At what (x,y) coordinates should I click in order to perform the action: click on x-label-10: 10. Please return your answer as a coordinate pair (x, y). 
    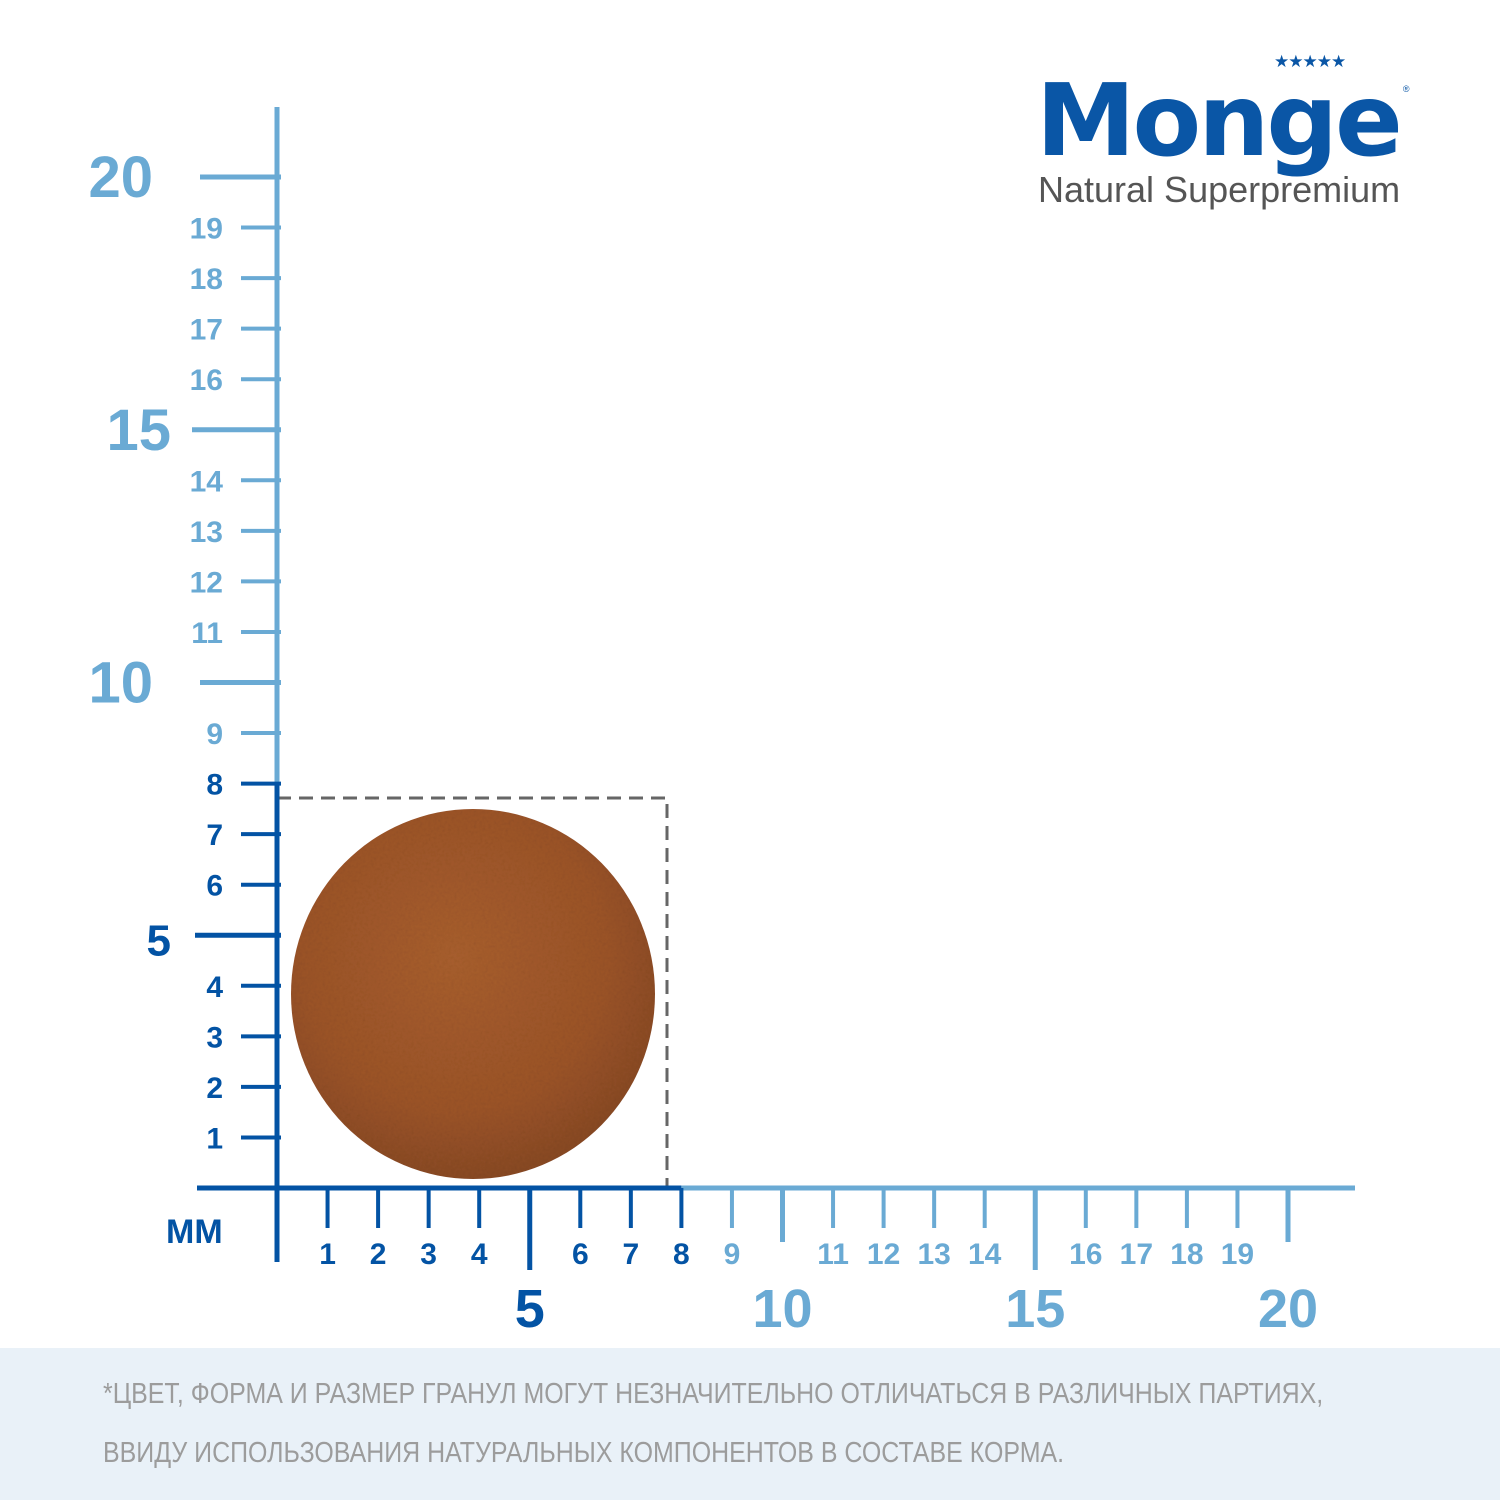
    Looking at the image, I should click on (782, 1309).